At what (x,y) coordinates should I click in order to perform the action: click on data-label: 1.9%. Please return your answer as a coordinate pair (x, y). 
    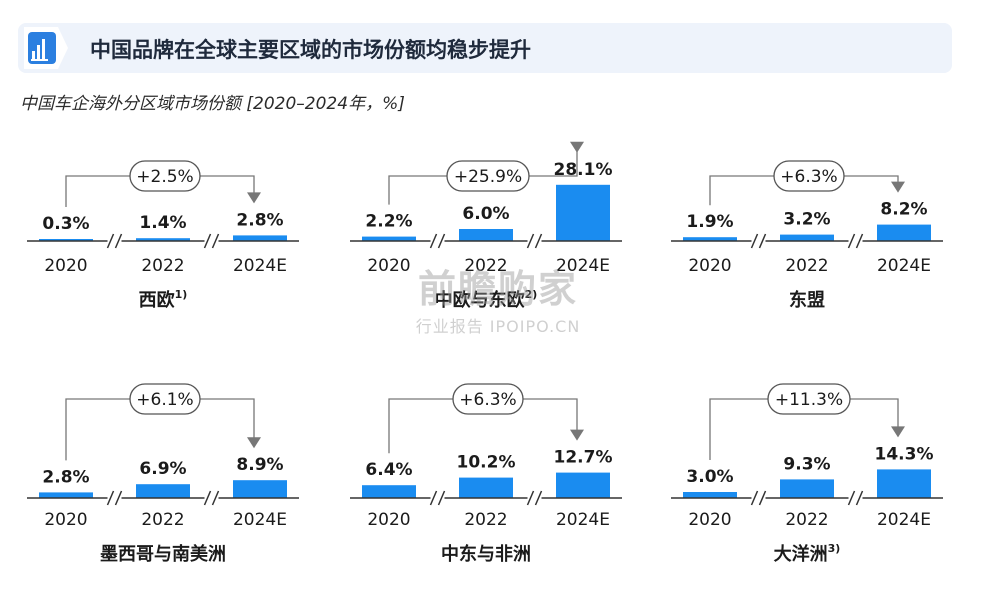
    Looking at the image, I should click on (709, 222).